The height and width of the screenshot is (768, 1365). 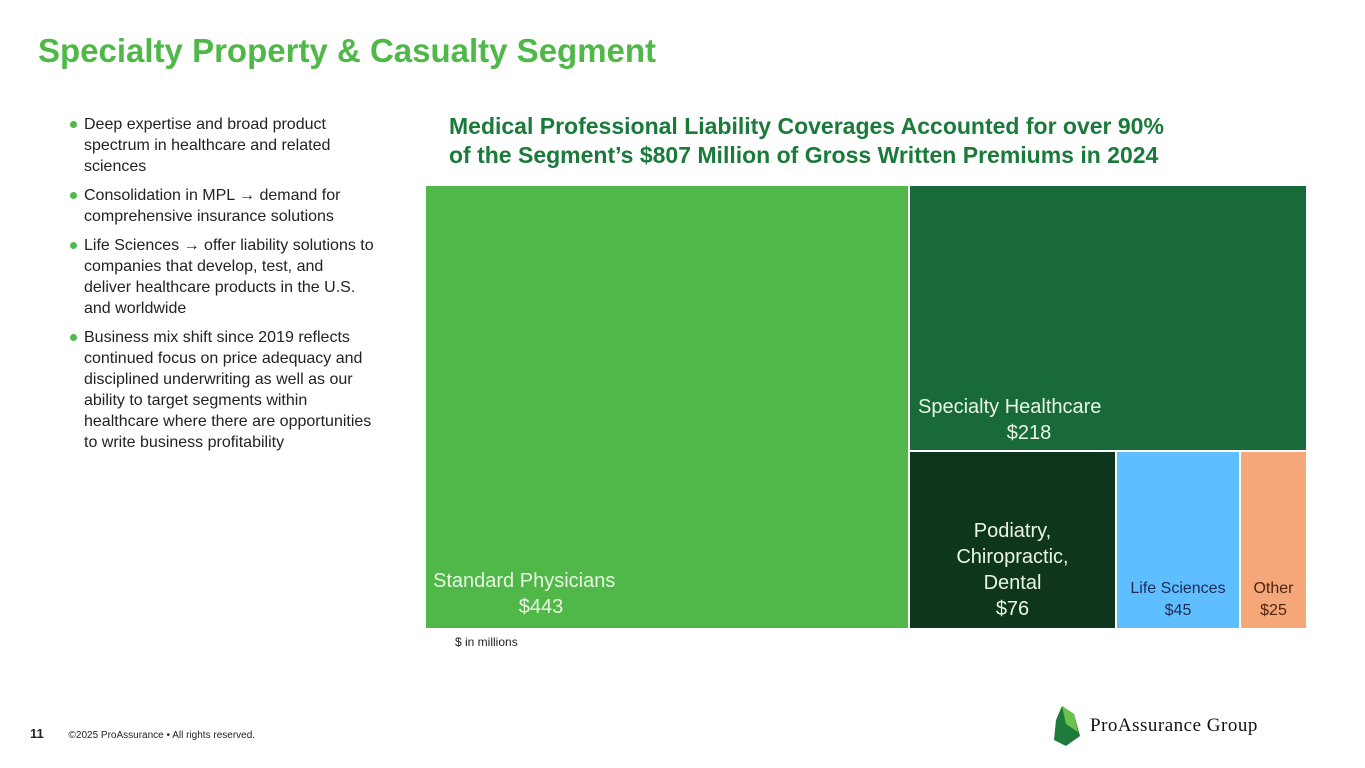 I want to click on slide-title: Specialty Property & Casualty Segment, so click(x=347, y=50).